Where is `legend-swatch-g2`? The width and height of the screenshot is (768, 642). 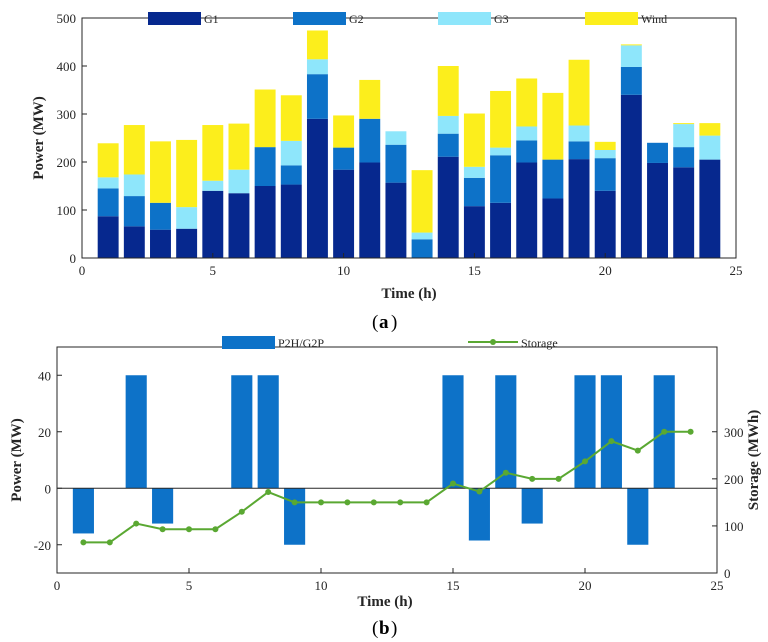 legend-swatch-g2 is located at coordinates (319, 18).